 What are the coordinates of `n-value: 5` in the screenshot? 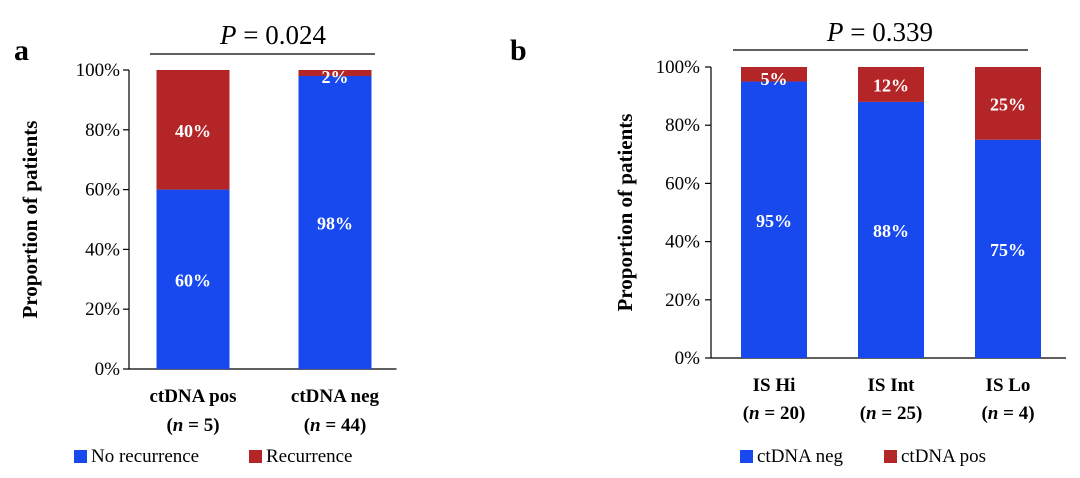 It's located at (209, 425).